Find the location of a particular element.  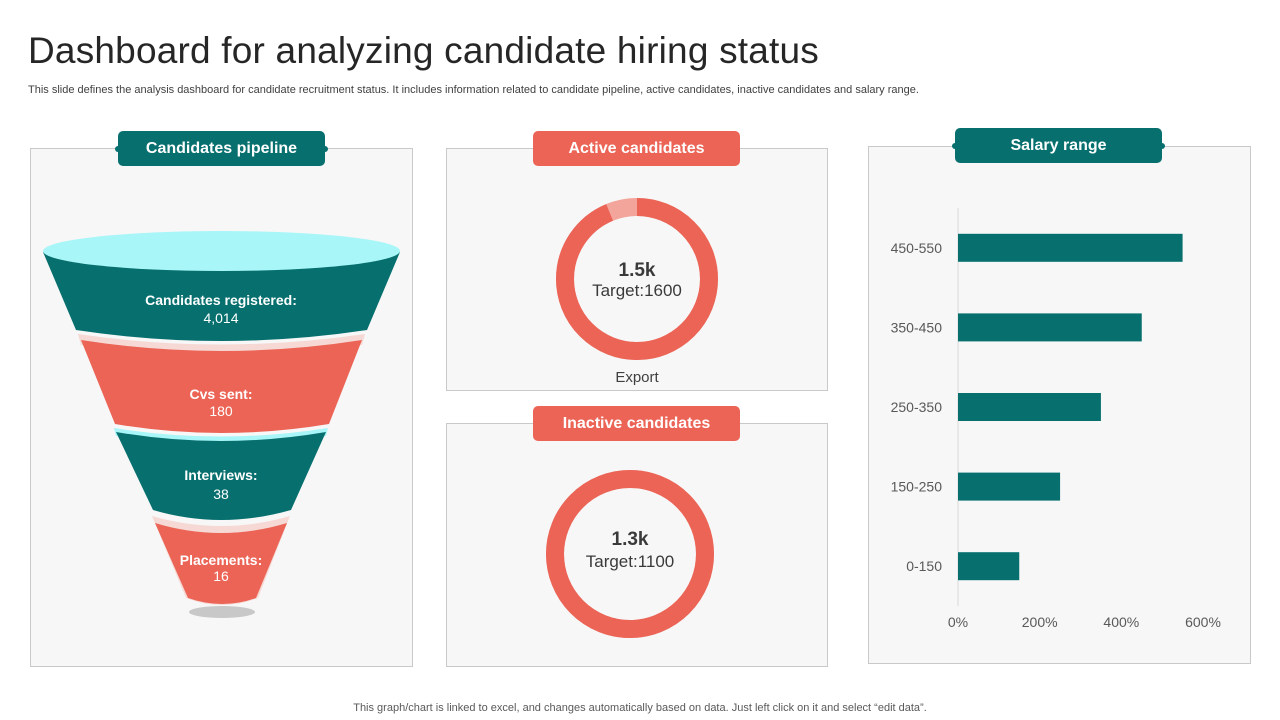

pipeline-label-interviews: Interviews: 38 is located at coordinates (221, 484).